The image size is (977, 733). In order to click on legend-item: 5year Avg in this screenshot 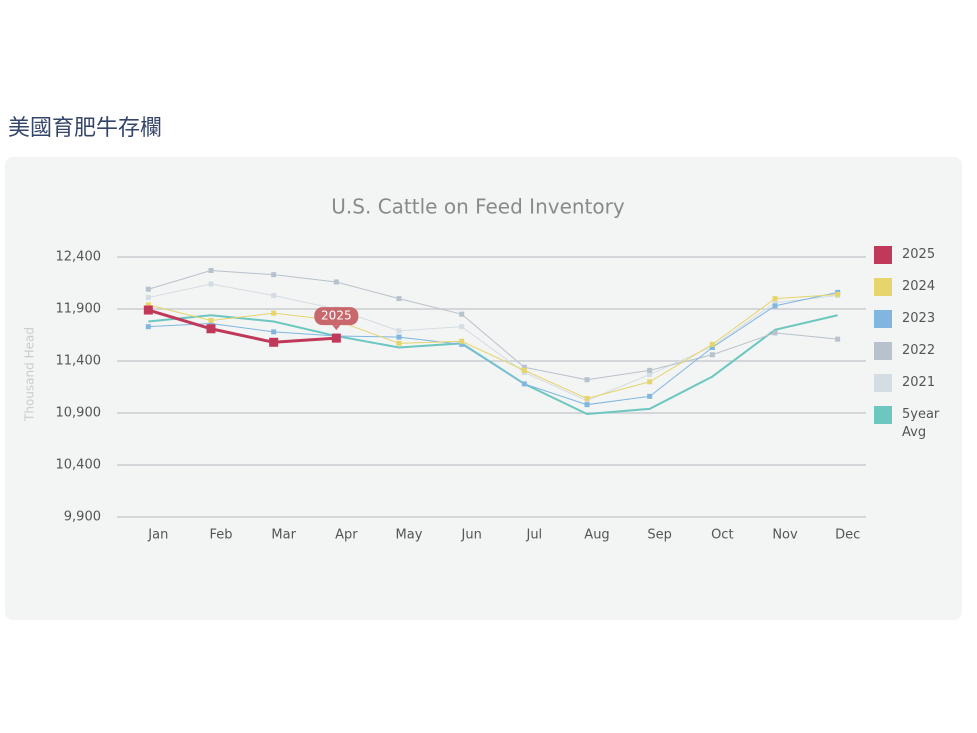, I will do `click(909, 424)`.